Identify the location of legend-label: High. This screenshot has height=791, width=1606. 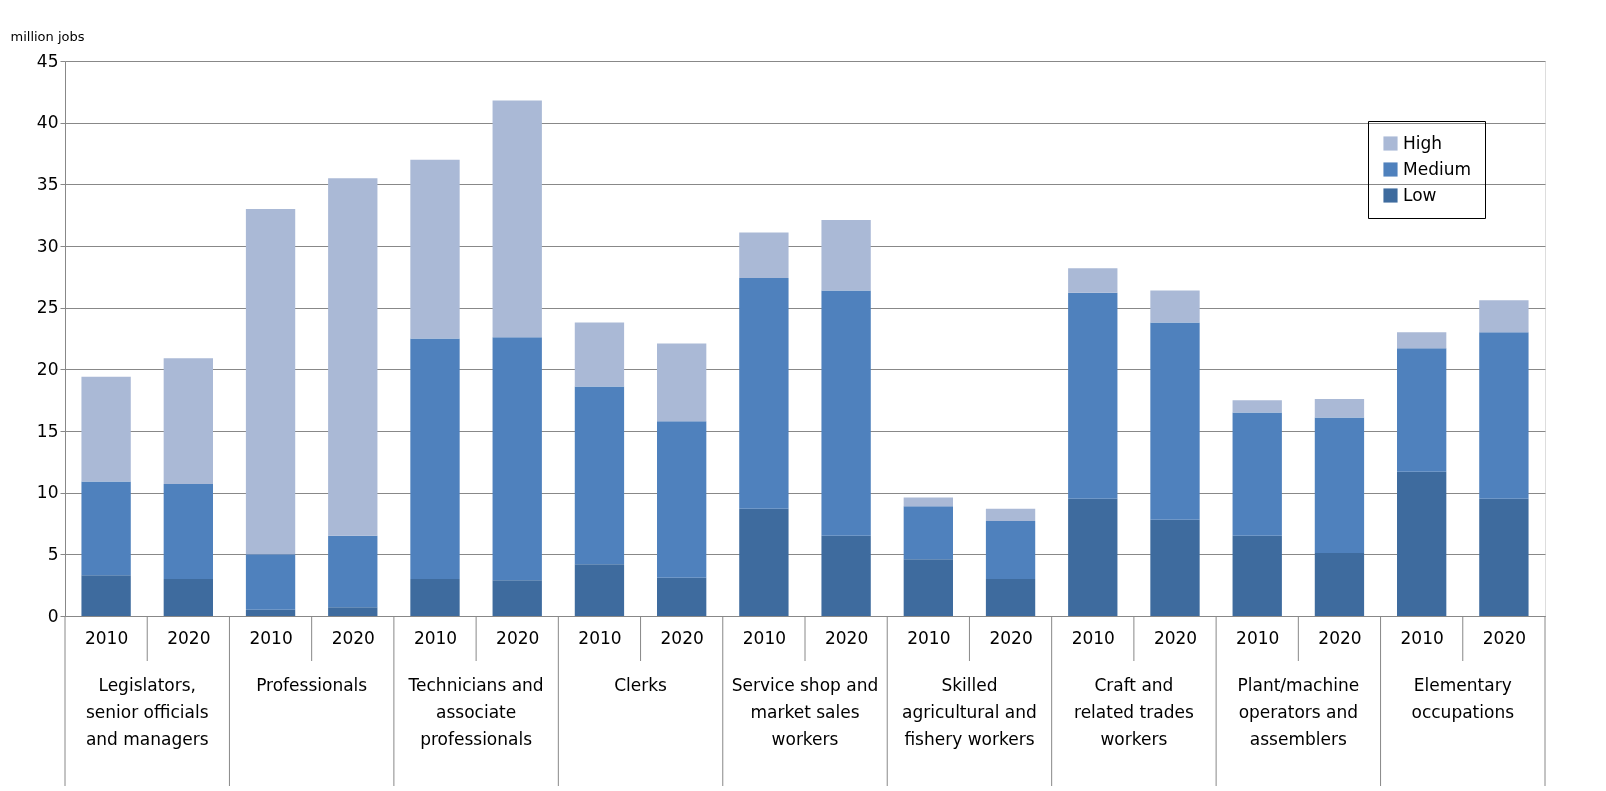
(1423, 142).